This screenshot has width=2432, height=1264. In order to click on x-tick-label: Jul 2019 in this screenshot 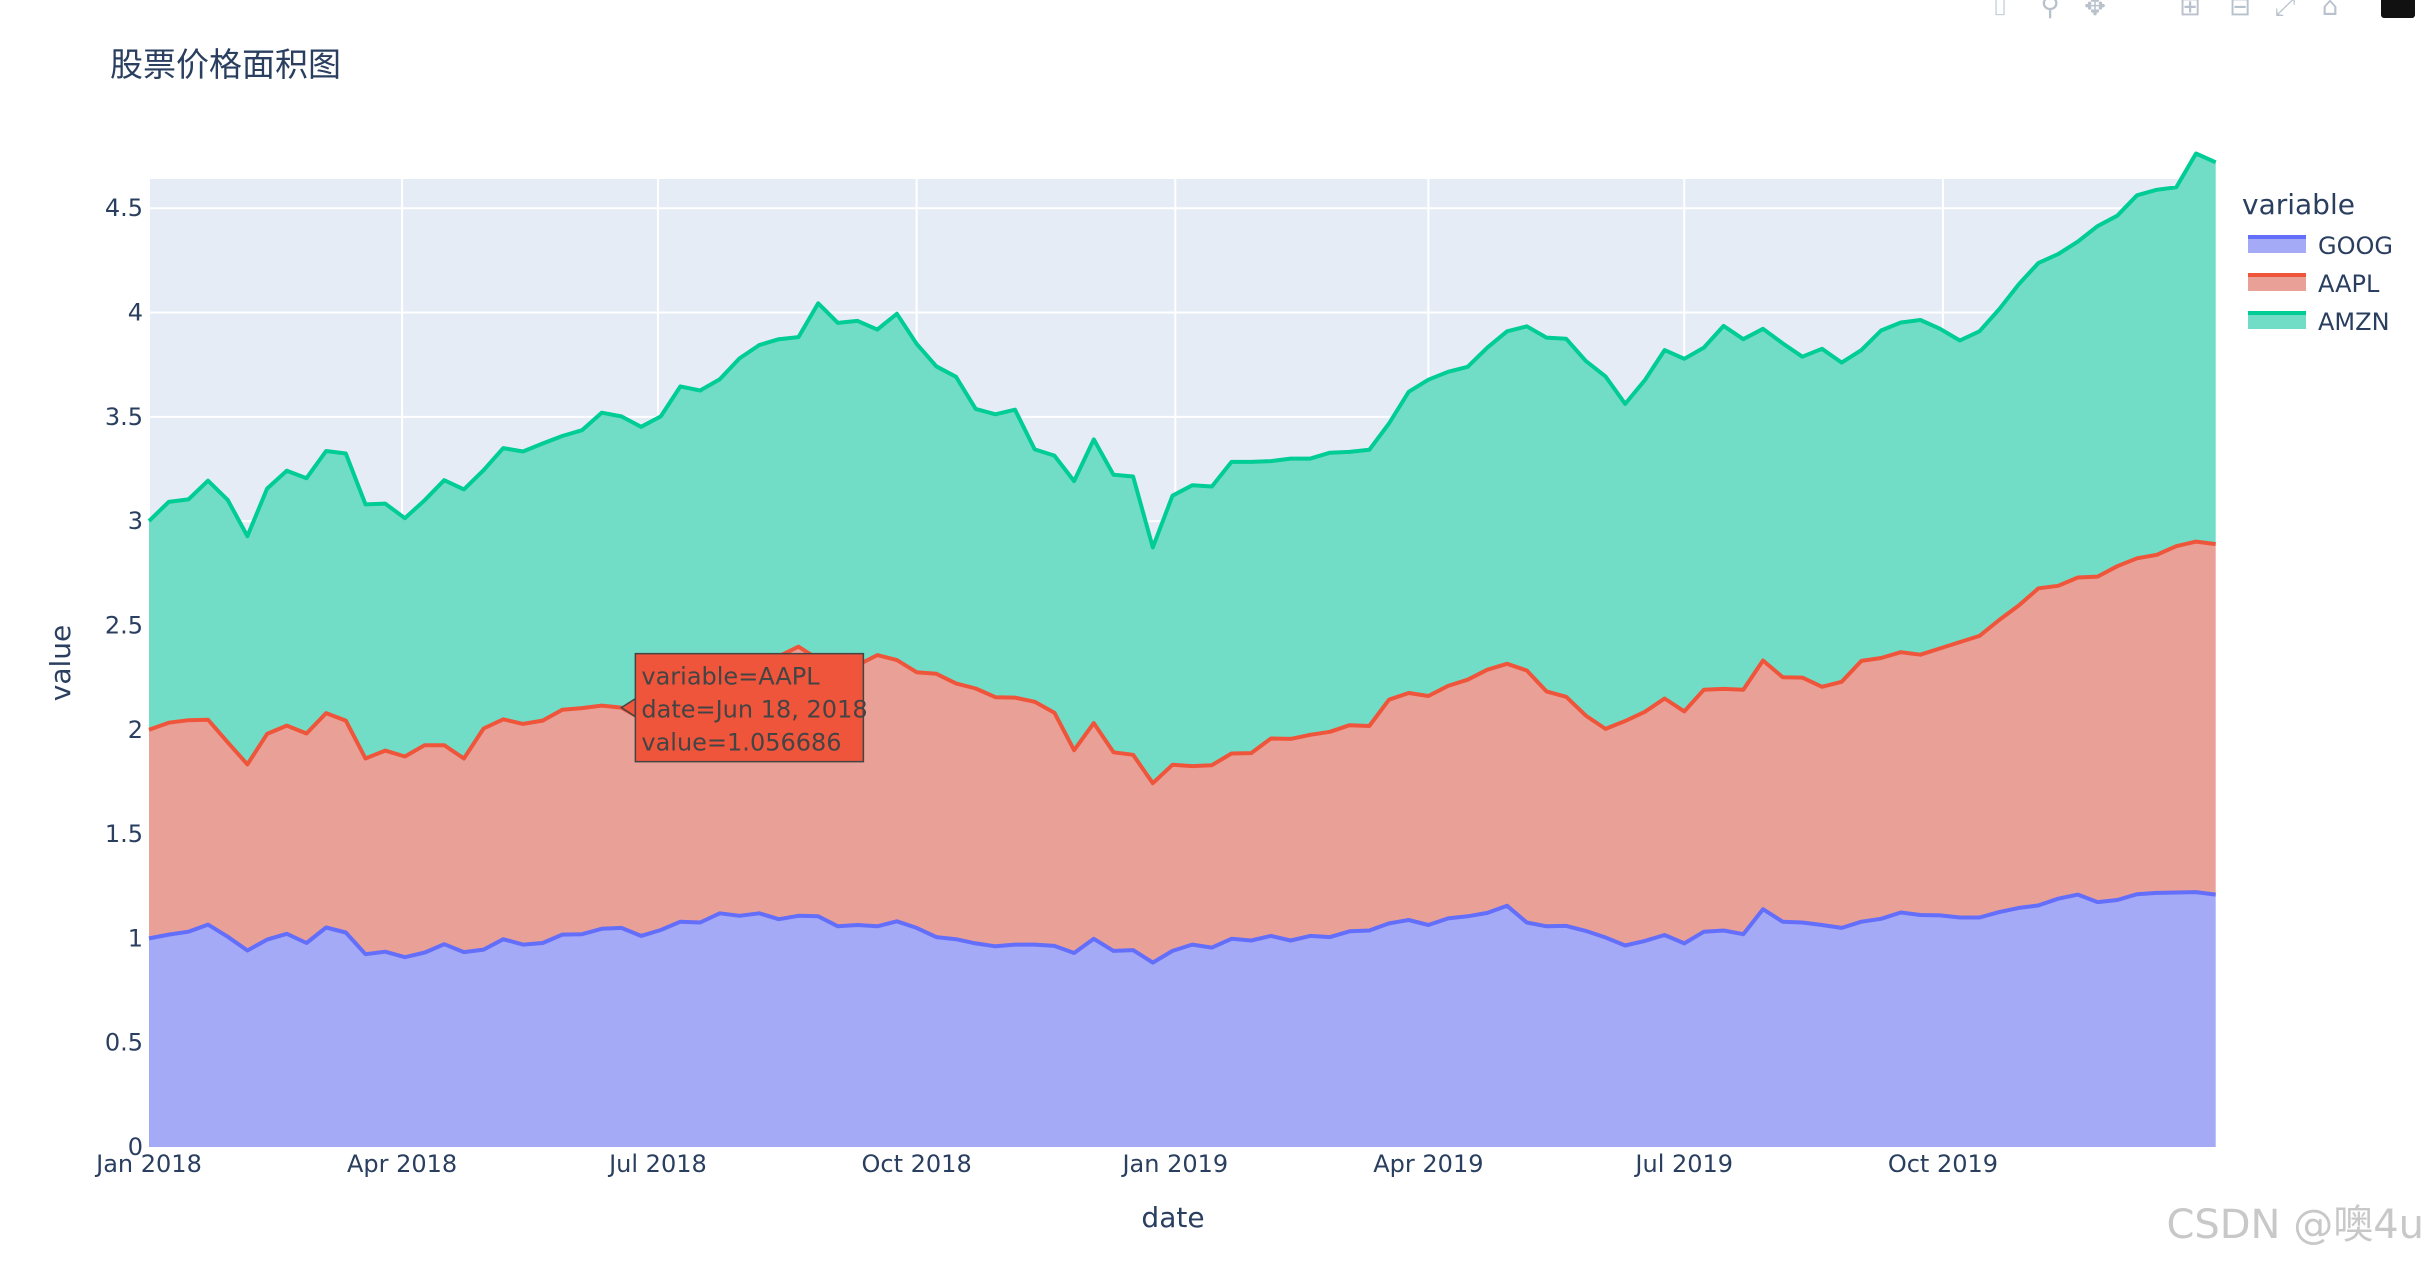, I will do `click(1683, 1164)`.